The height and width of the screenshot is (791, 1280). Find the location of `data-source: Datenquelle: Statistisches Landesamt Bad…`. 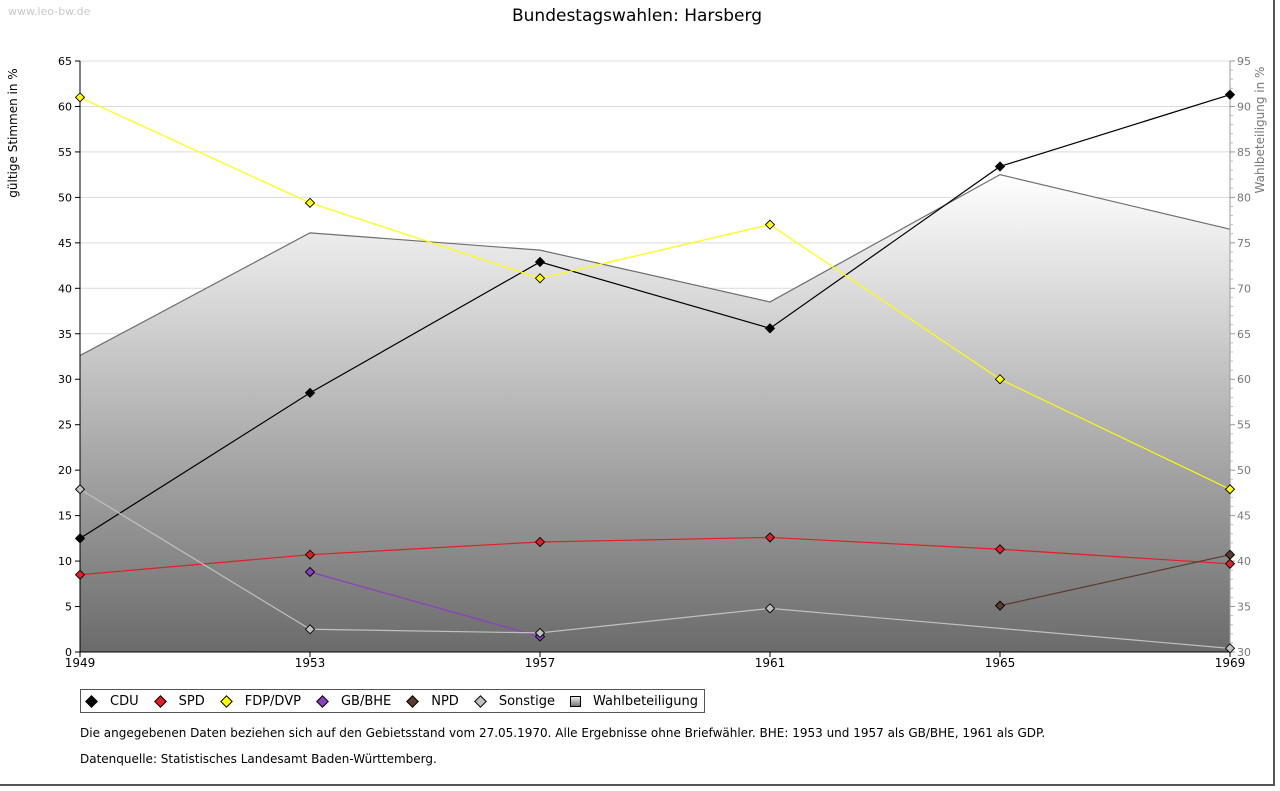

data-source: Datenquelle: Statistisches Landesamt Bad… is located at coordinates (258, 759).